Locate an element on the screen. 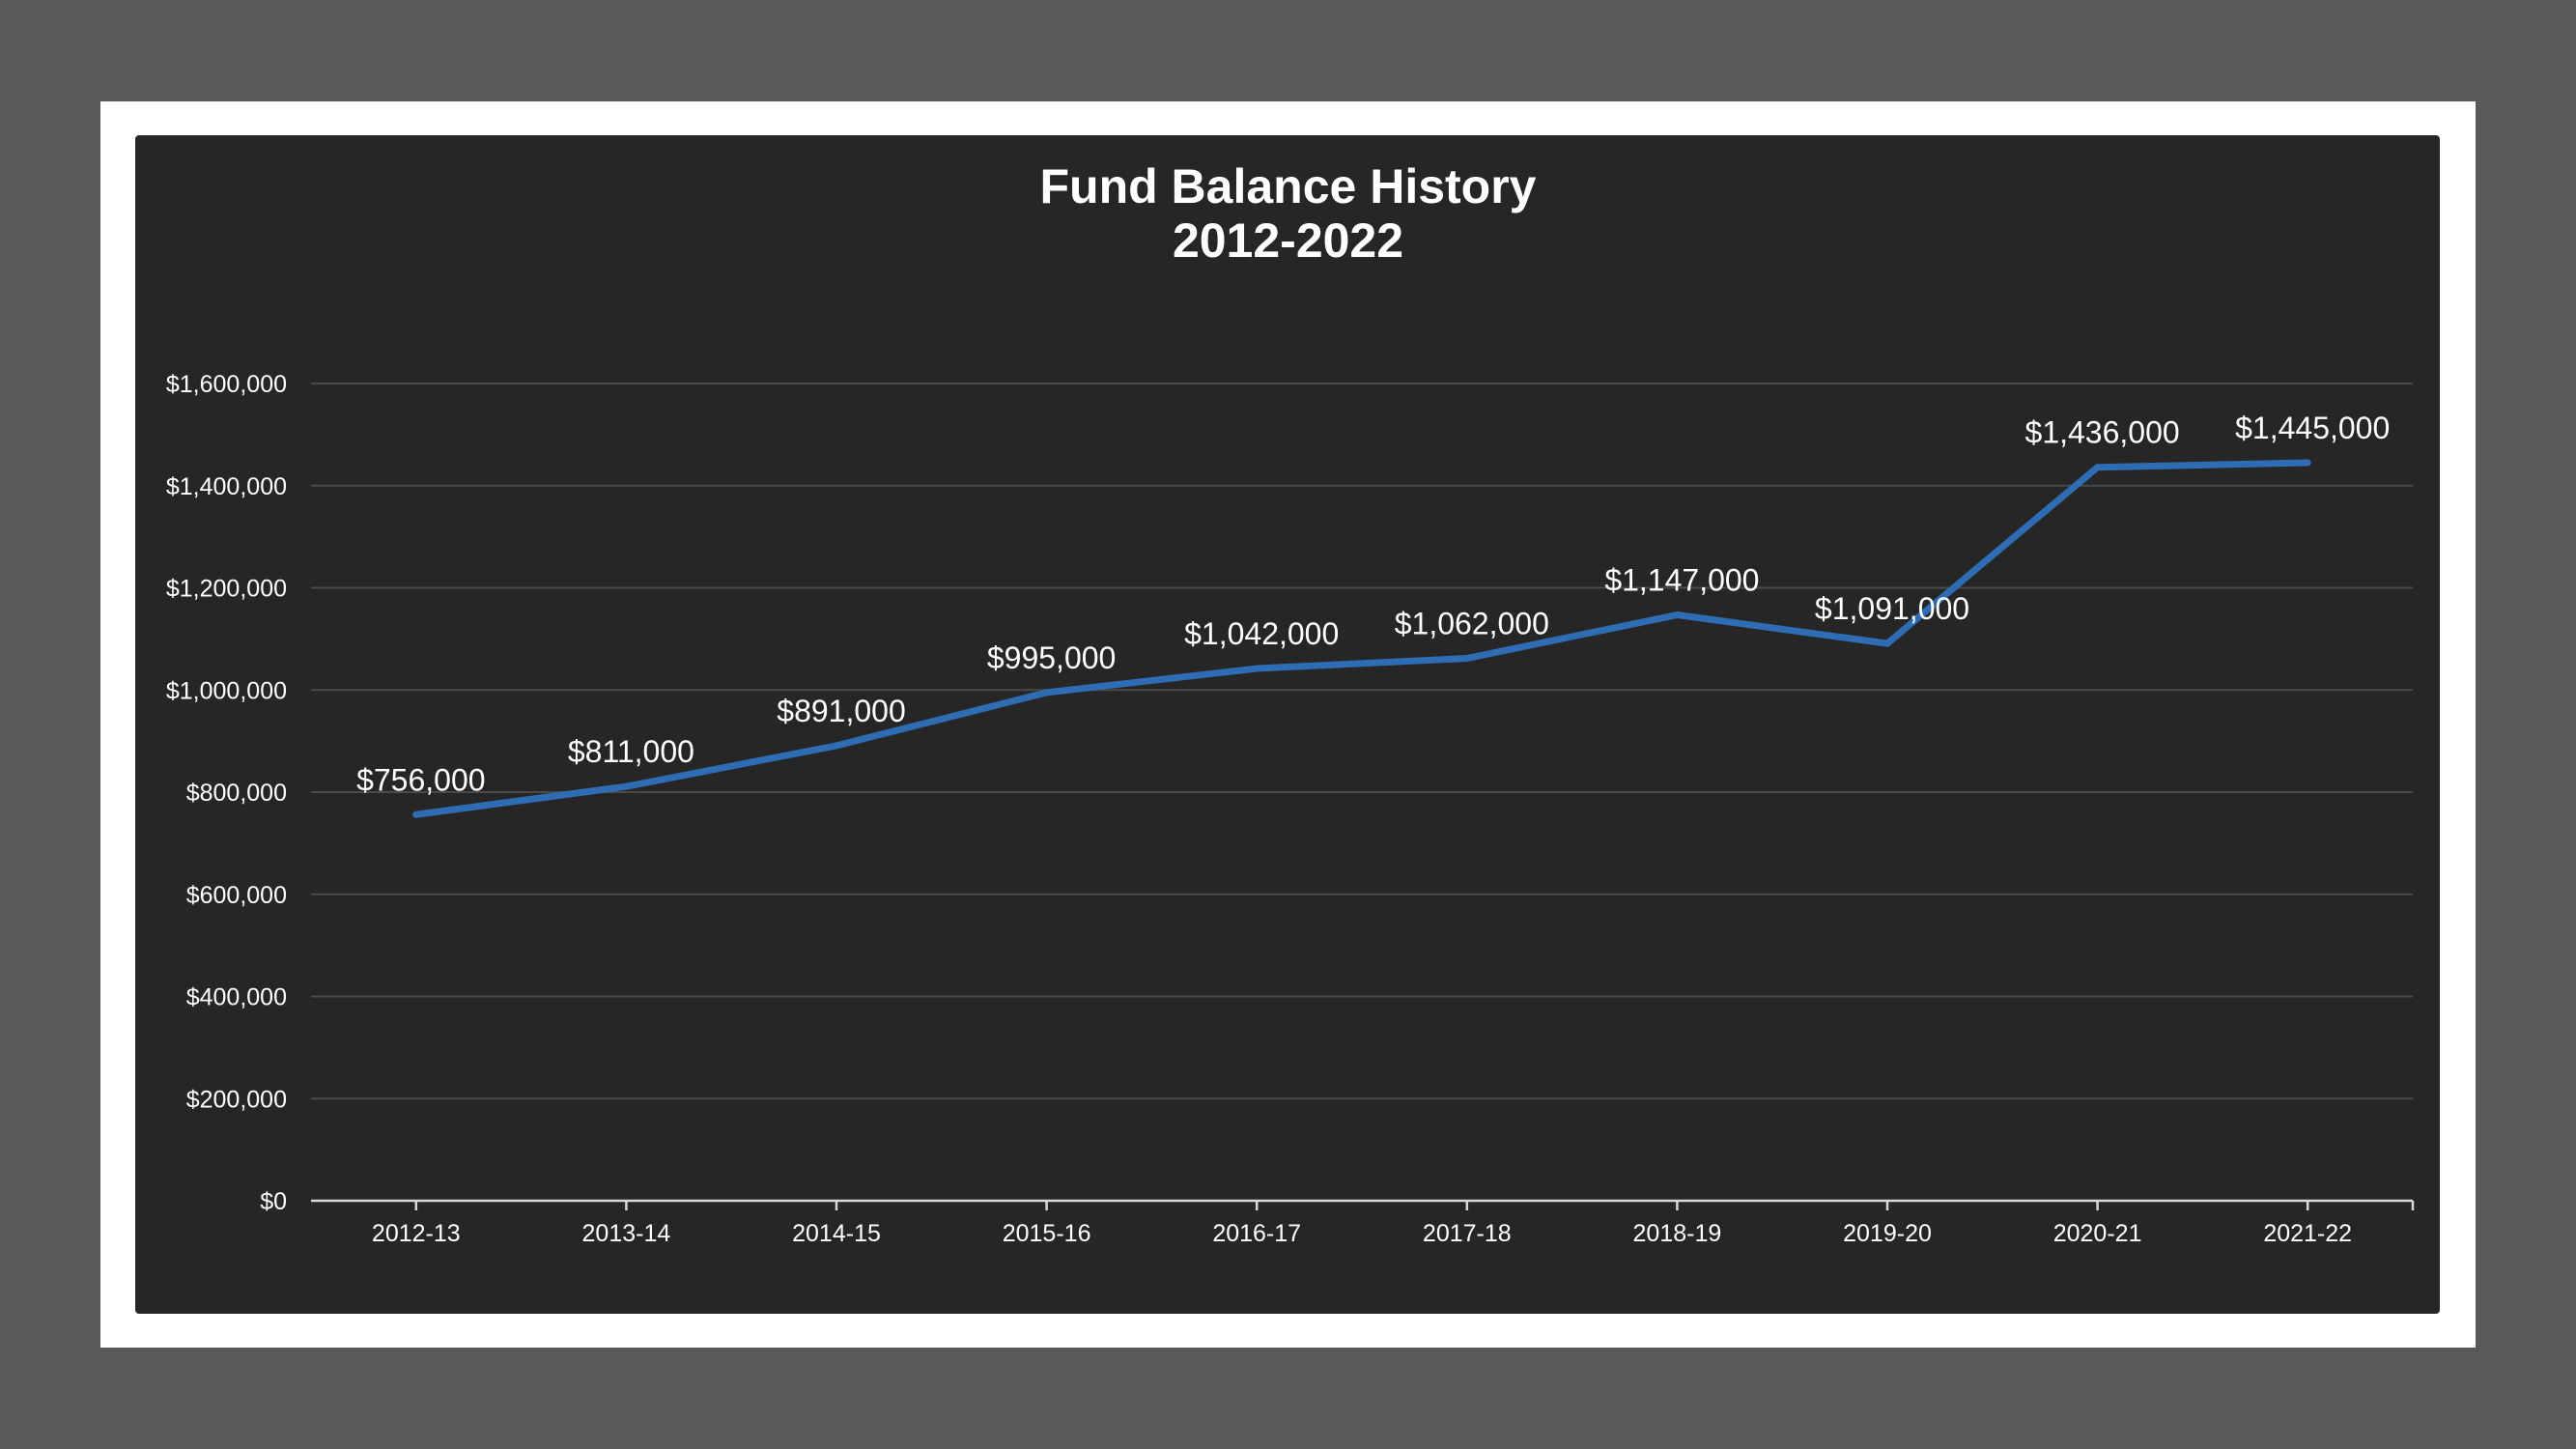 The width and height of the screenshot is (2576, 1449). y-tick-label: $800,000 is located at coordinates (236, 793).